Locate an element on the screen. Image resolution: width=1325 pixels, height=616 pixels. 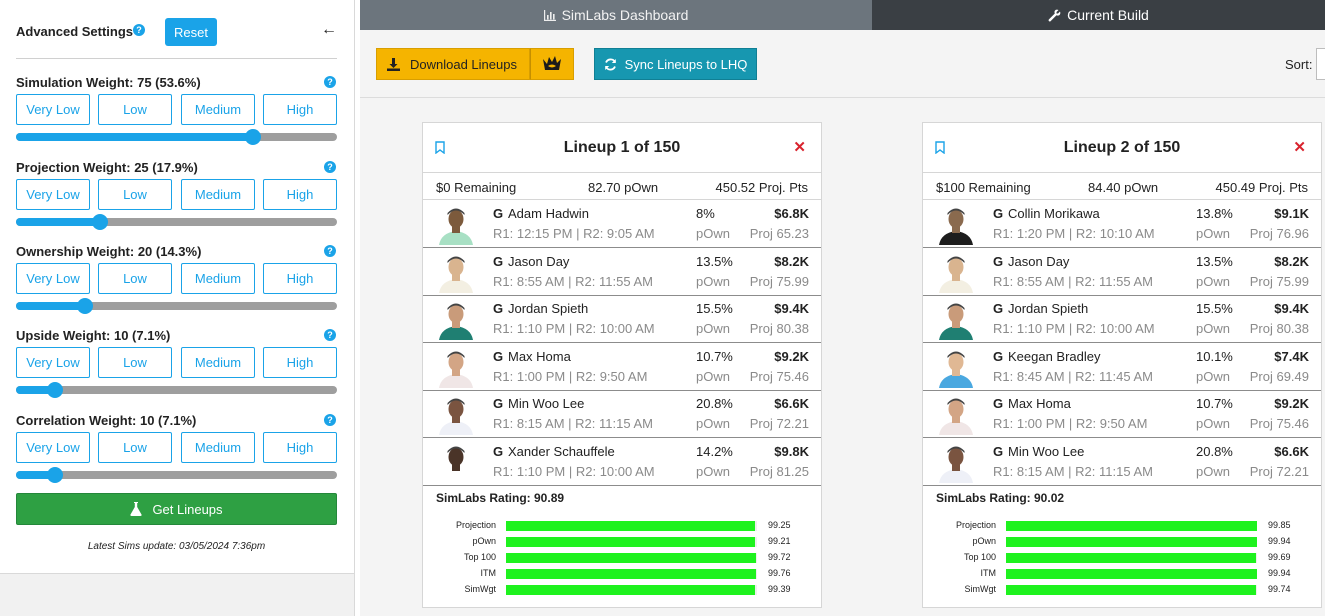
tee-times: R1: 8:15 AM | R2: 11:15 AM is located at coordinates (1073, 471).